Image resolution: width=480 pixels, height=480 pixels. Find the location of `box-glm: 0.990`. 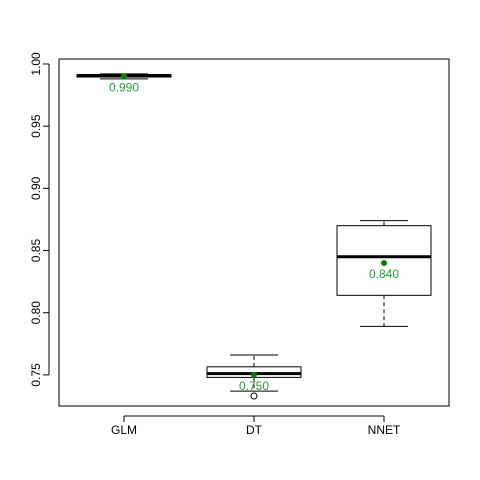

box-glm: 0.990 is located at coordinates (124, 83).